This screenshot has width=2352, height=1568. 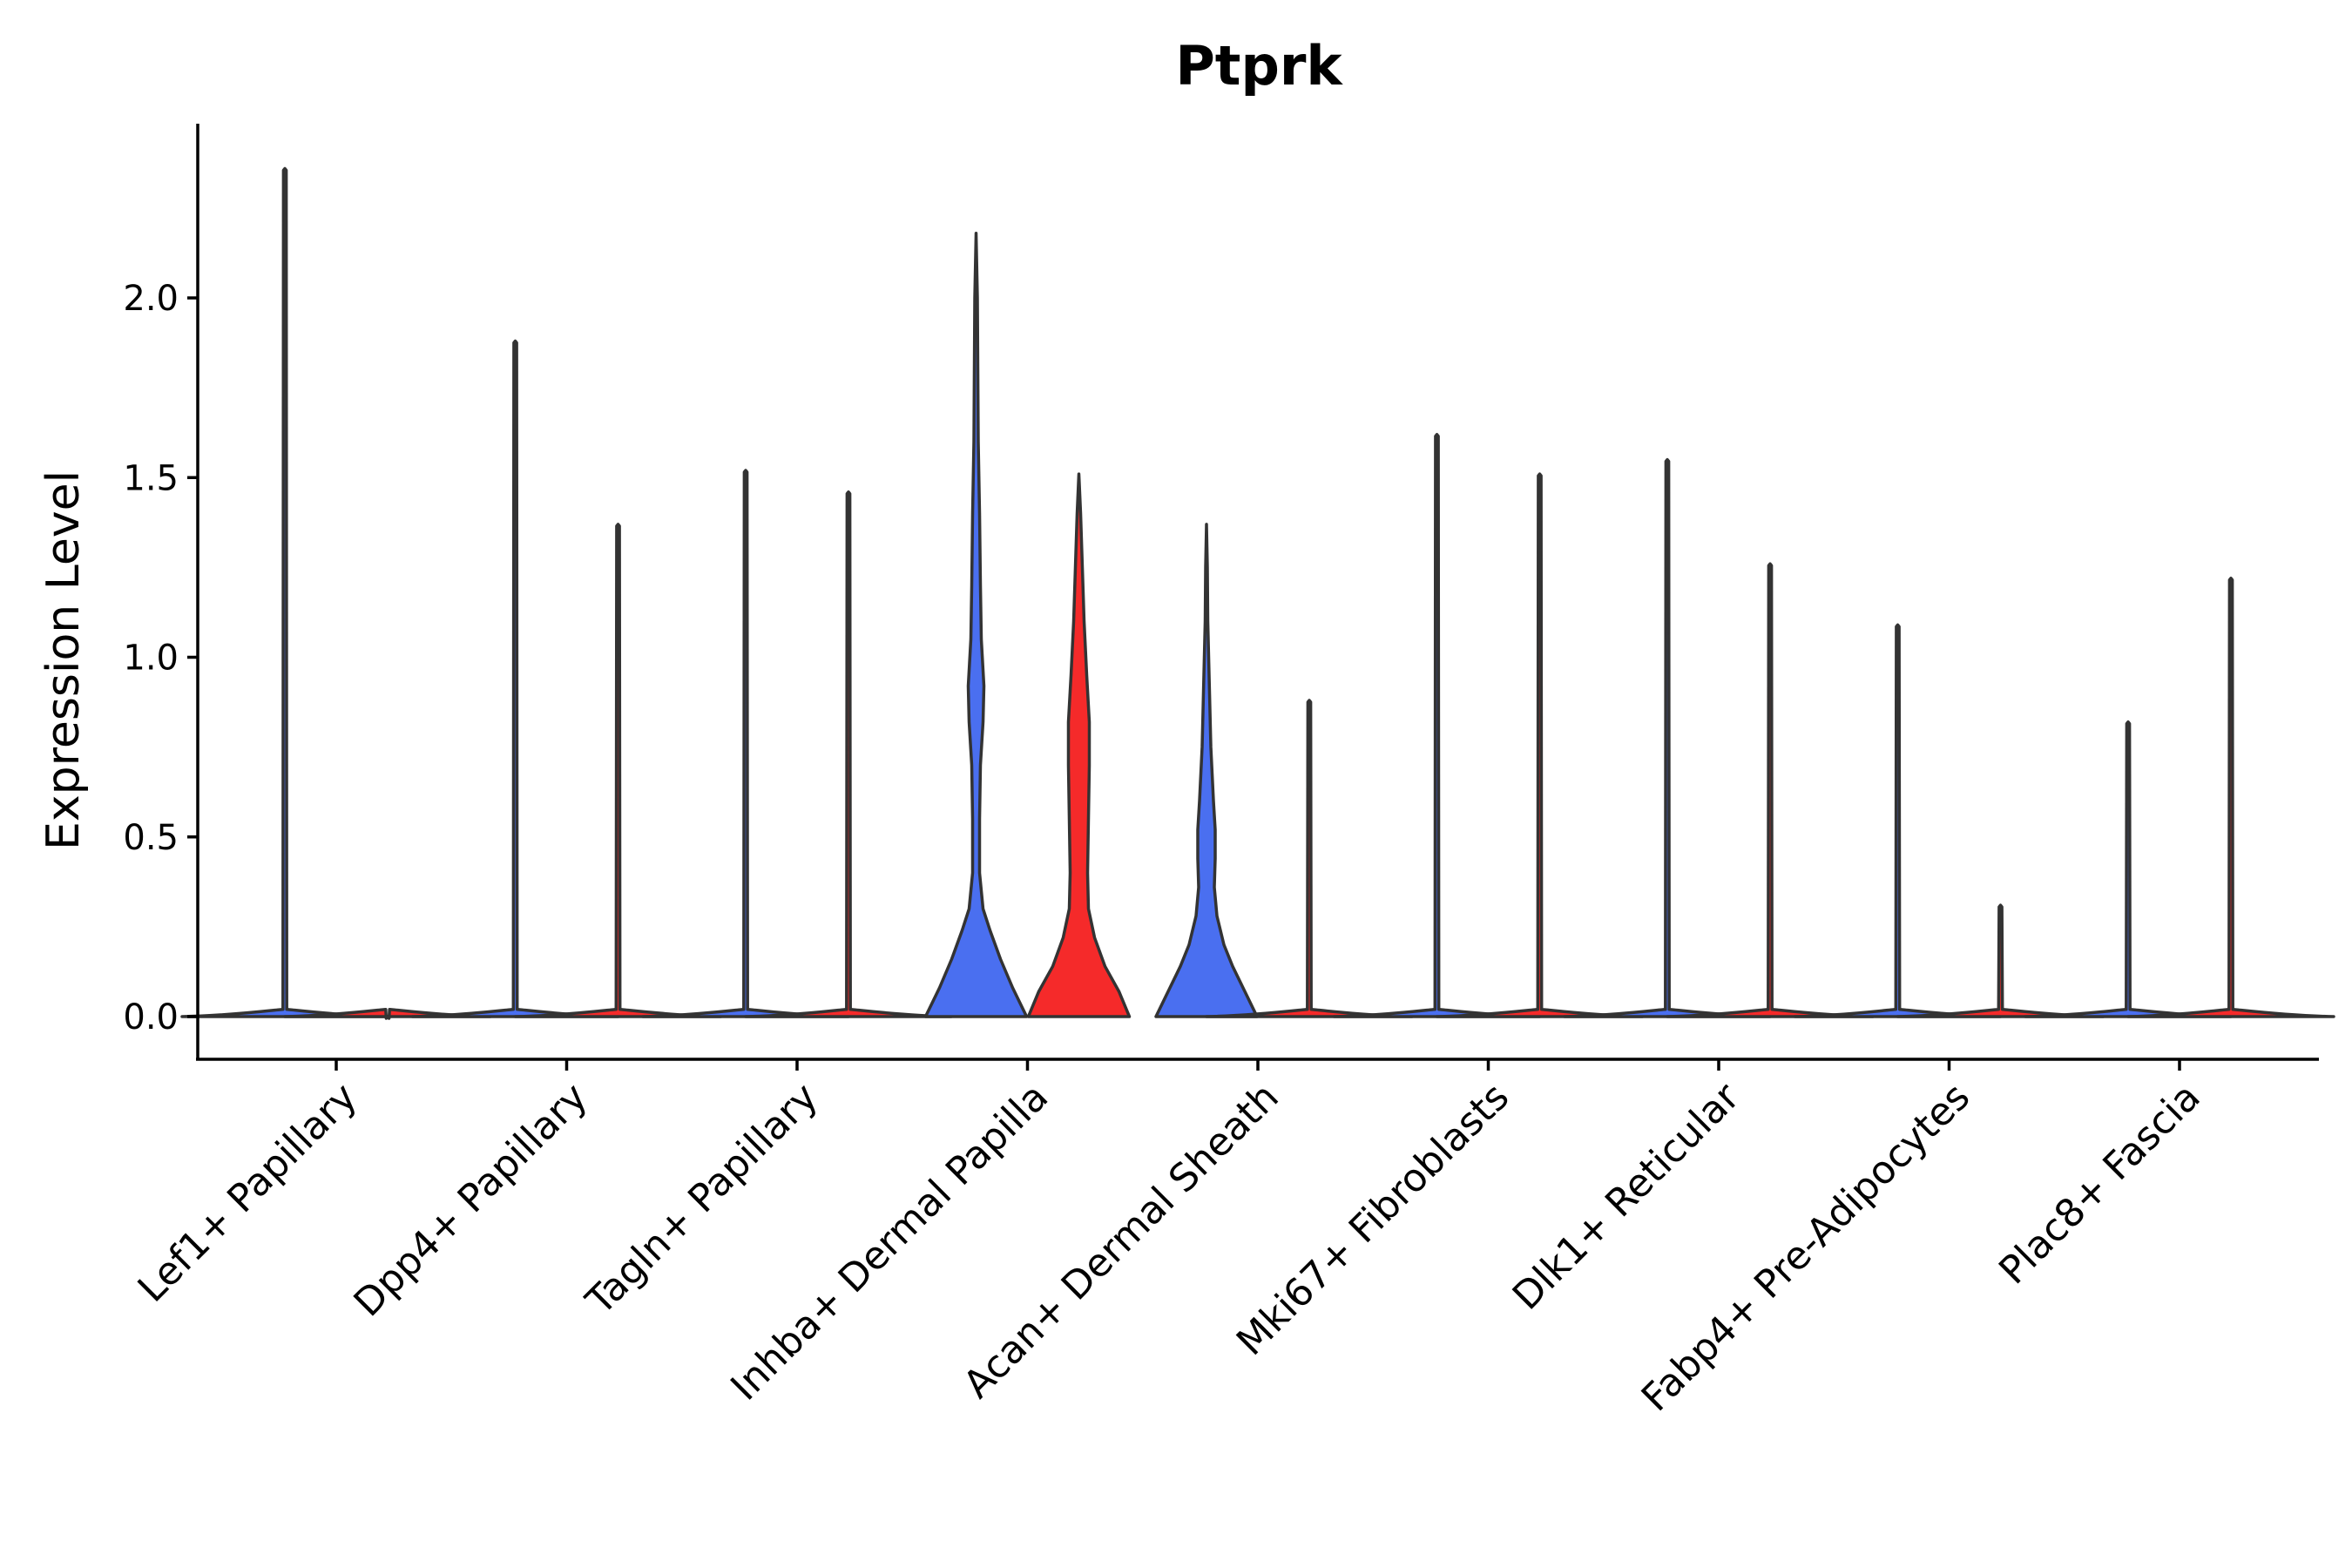 I want to click on y-tick-label: 0.5, so click(x=151, y=838).